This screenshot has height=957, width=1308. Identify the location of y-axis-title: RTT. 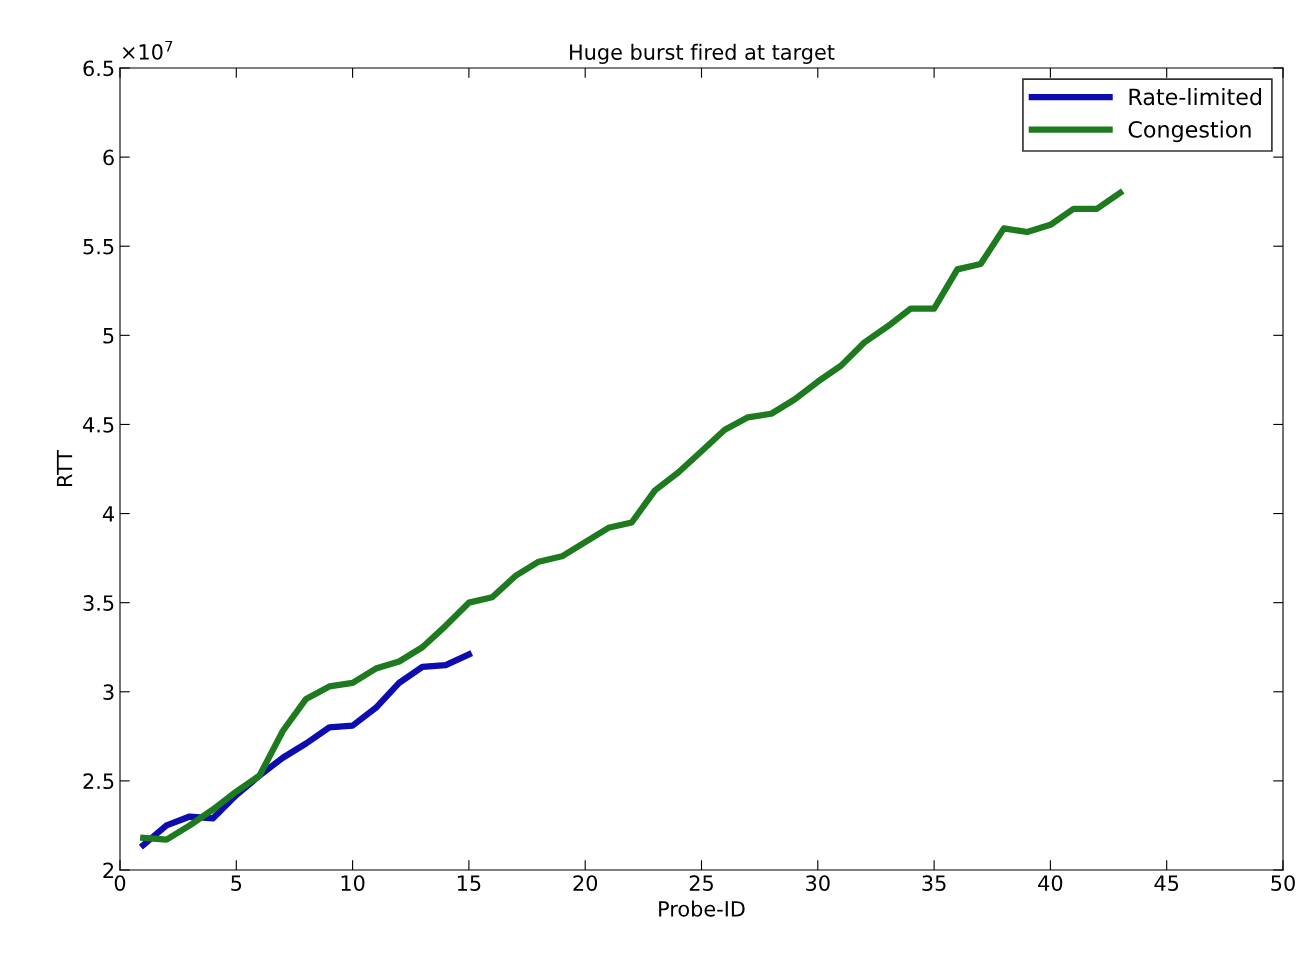
(64, 467).